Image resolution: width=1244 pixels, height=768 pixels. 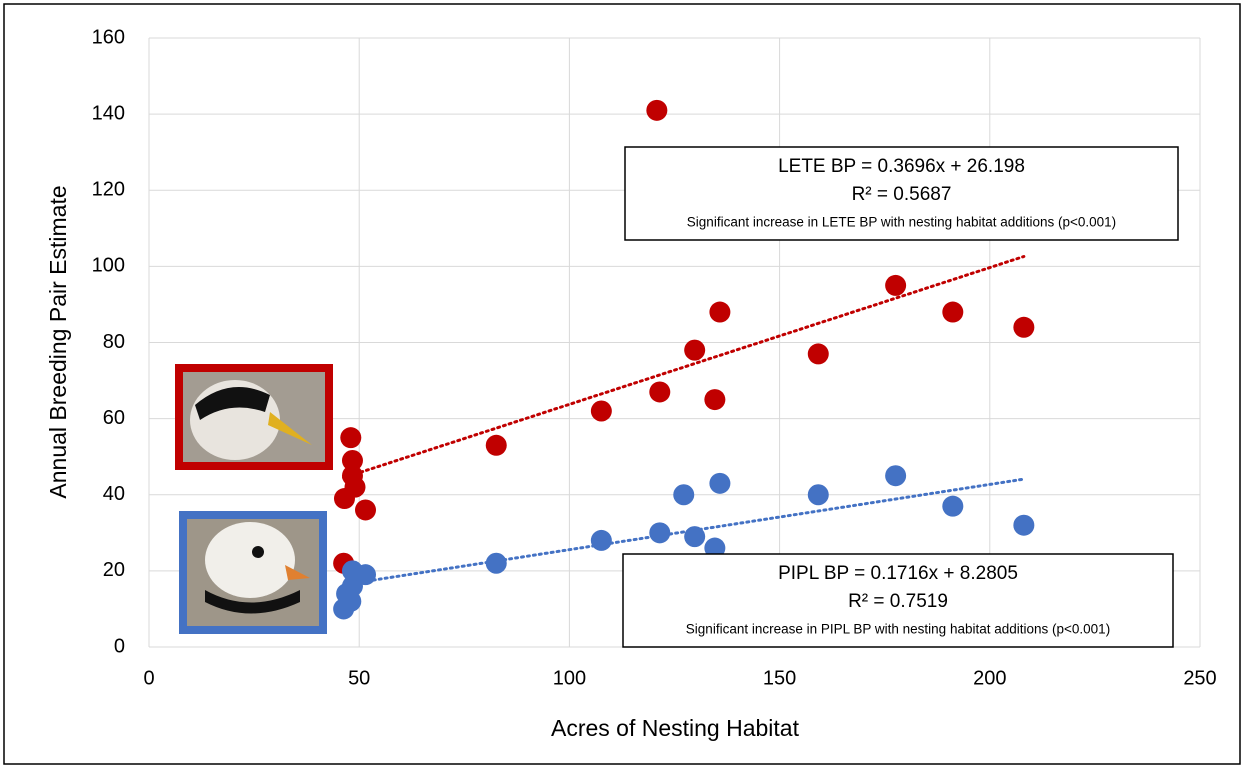 What do you see at coordinates (108, 190) in the screenshot?
I see `y-tick-label: 120` at bounding box center [108, 190].